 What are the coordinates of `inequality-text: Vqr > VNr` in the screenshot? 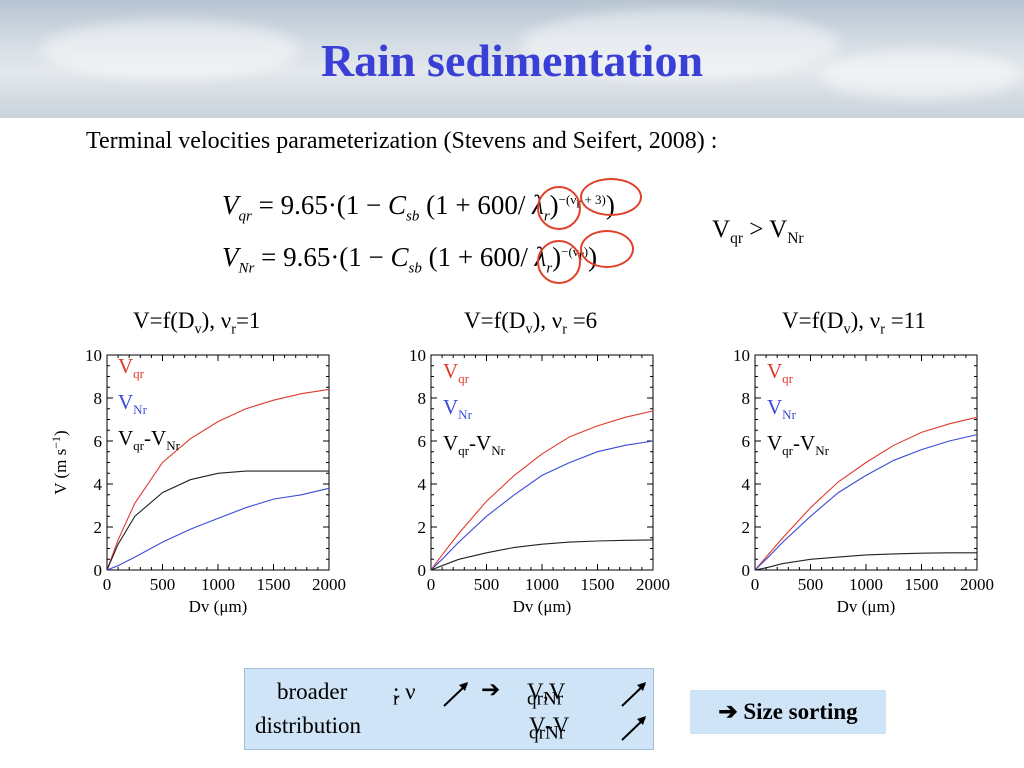 It's located at (758, 231).